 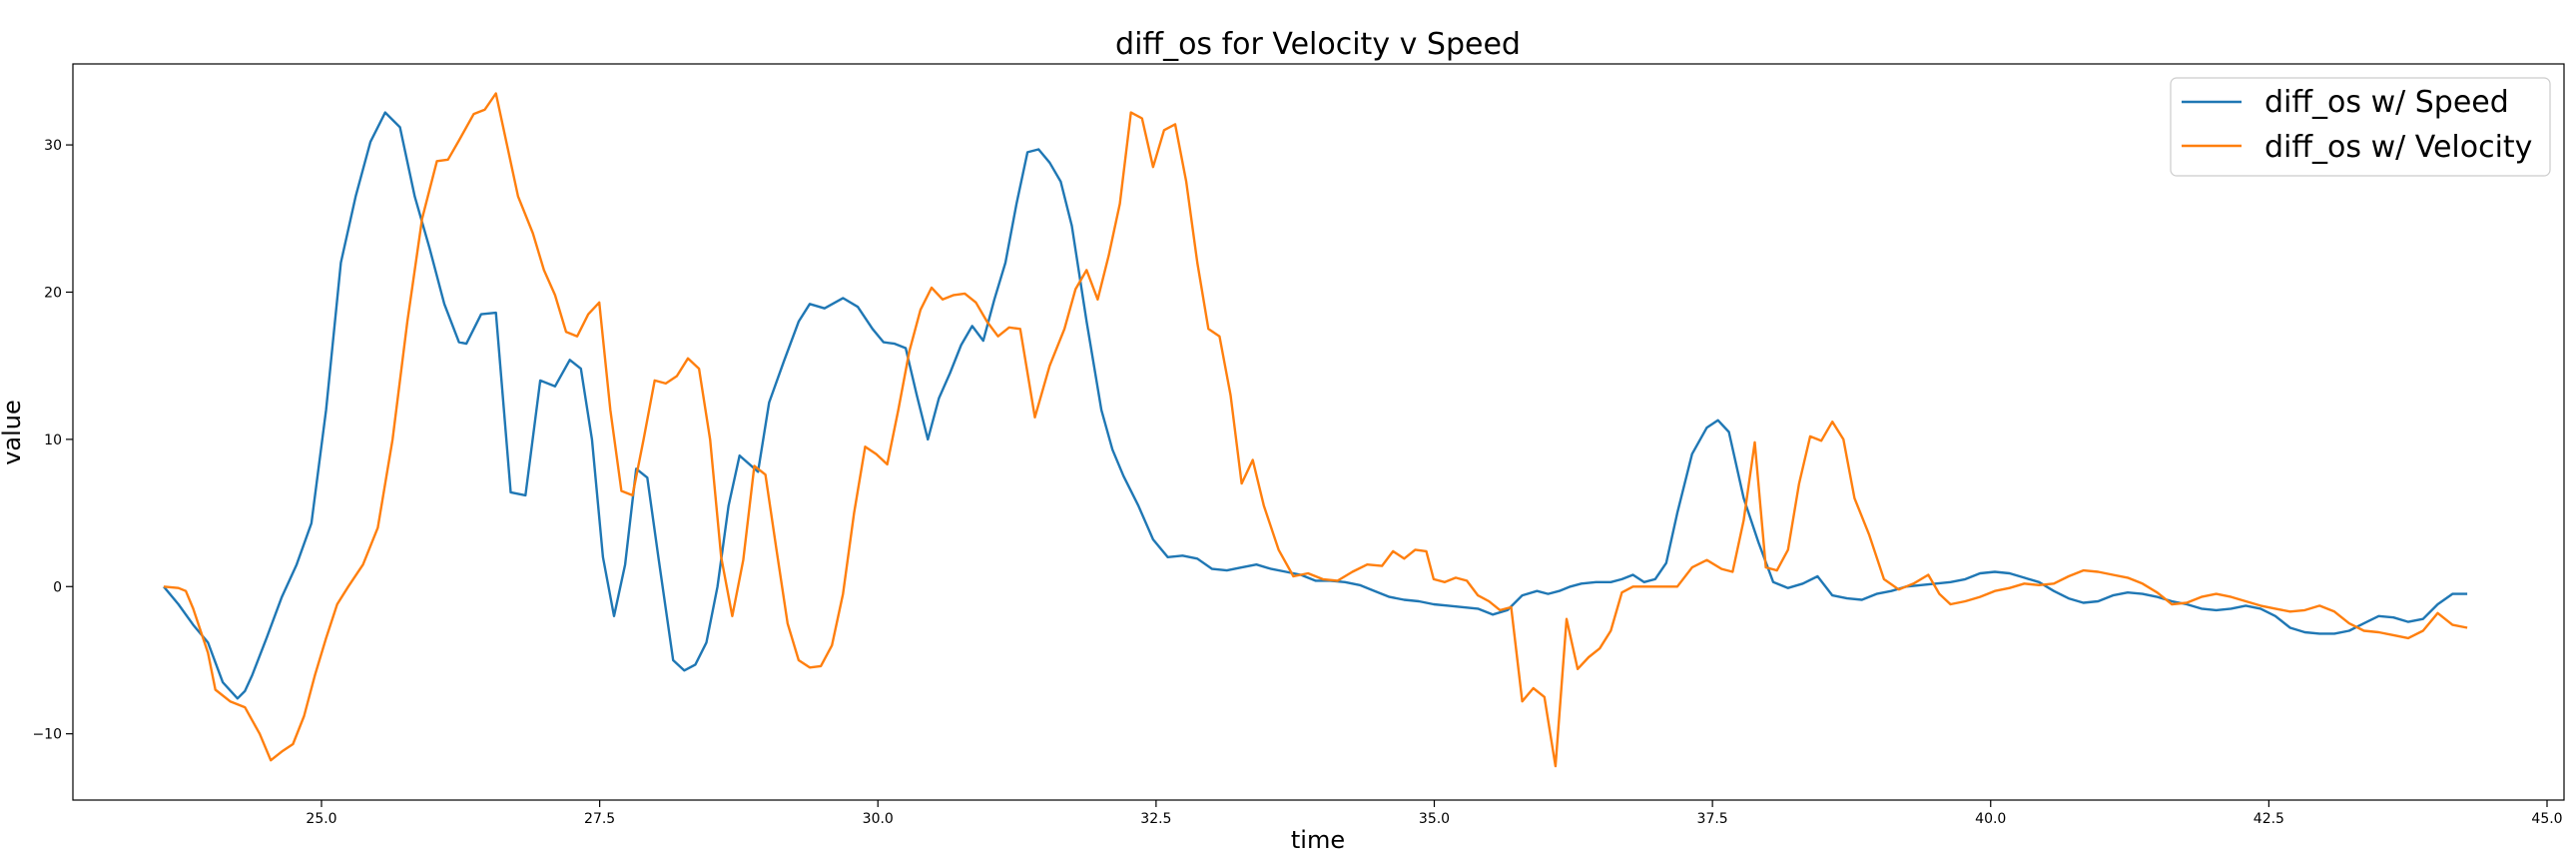 I want to click on x-tick-label: 42.5, so click(x=2269, y=819).